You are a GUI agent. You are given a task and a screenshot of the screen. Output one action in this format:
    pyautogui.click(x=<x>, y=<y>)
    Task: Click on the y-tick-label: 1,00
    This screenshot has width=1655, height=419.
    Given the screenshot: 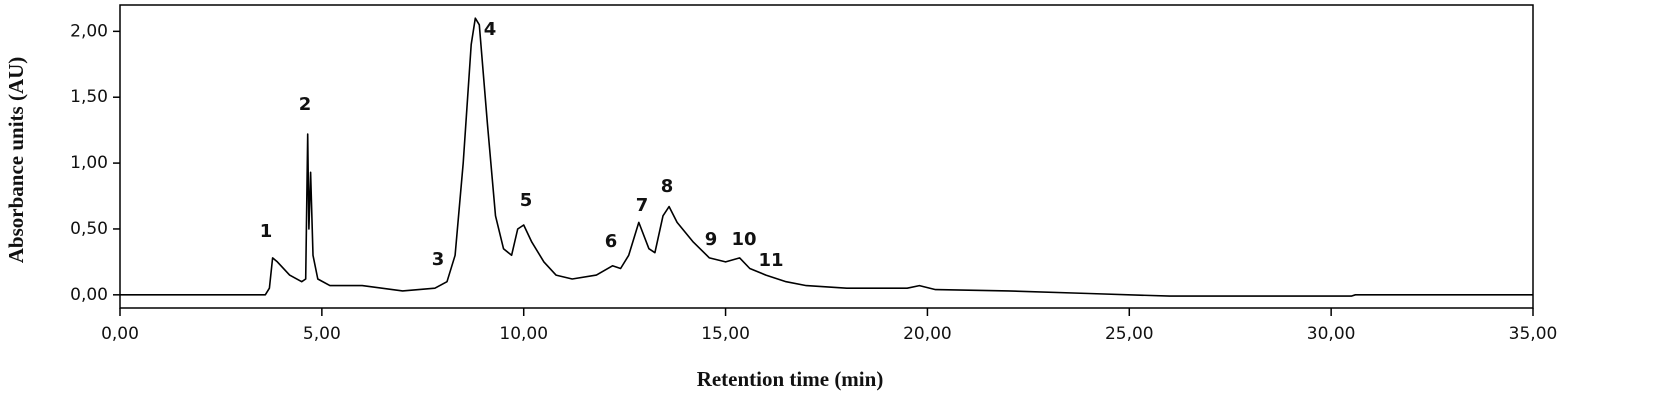 What is the action you would take?
    pyautogui.click(x=89, y=163)
    